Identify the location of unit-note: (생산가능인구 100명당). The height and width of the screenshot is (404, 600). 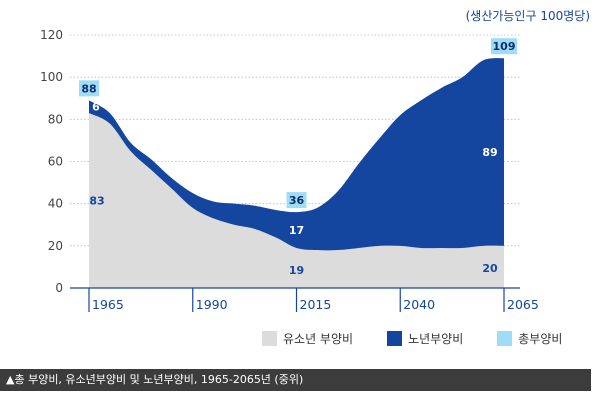
(528, 16).